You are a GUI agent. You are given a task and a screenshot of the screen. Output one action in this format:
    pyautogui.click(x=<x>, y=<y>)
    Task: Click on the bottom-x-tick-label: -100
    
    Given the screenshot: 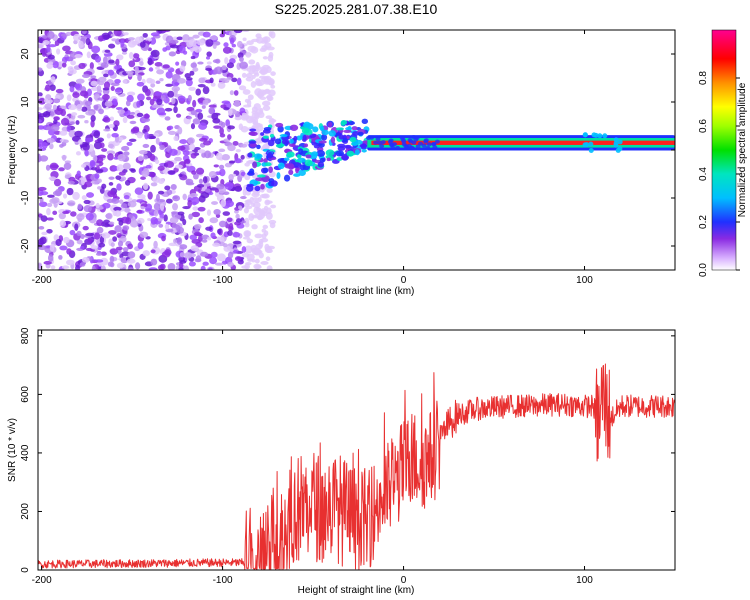 What is the action you would take?
    pyautogui.click(x=223, y=580)
    